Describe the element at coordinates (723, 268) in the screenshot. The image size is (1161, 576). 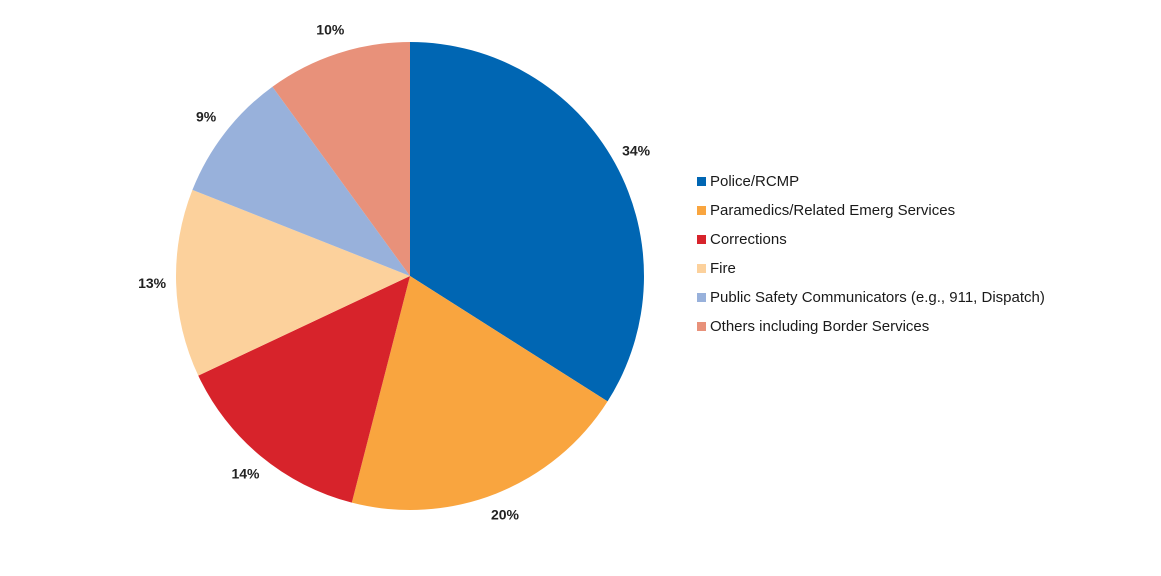
I see `legend-label: Fire` at that location.